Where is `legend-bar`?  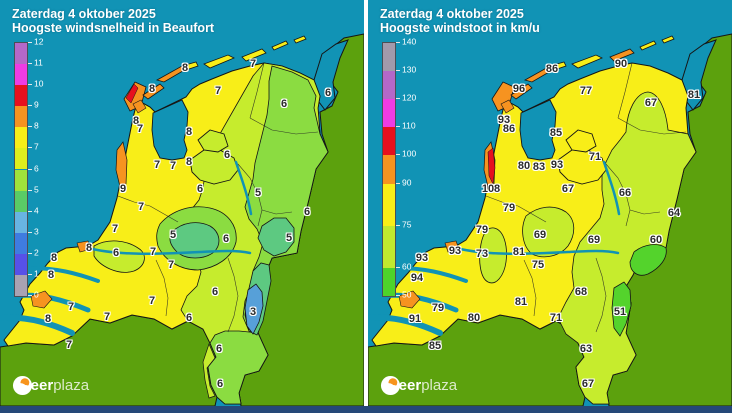
legend-bar is located at coordinates (389, 169).